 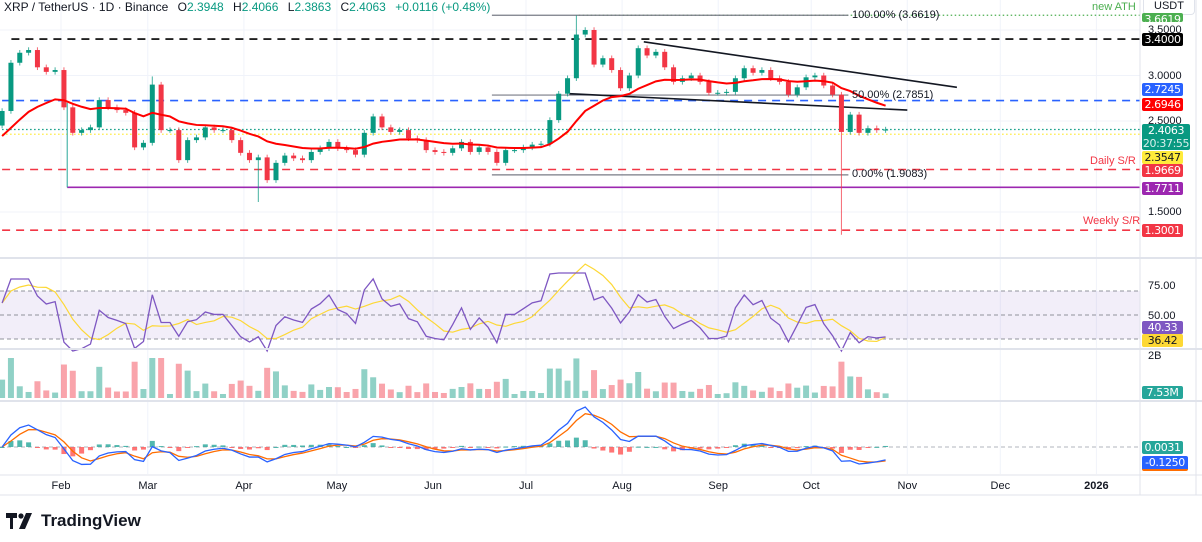 What do you see at coordinates (1162, 316) in the screenshot?
I see `rsi-tick-50: 50.00` at bounding box center [1162, 316].